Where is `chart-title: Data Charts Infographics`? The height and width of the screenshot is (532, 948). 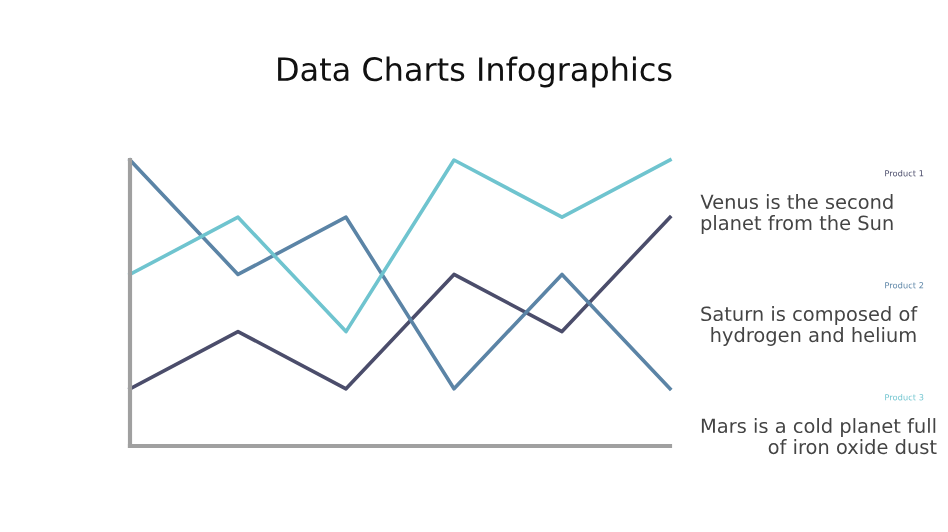 chart-title: Data Charts Infographics is located at coordinates (475, 72).